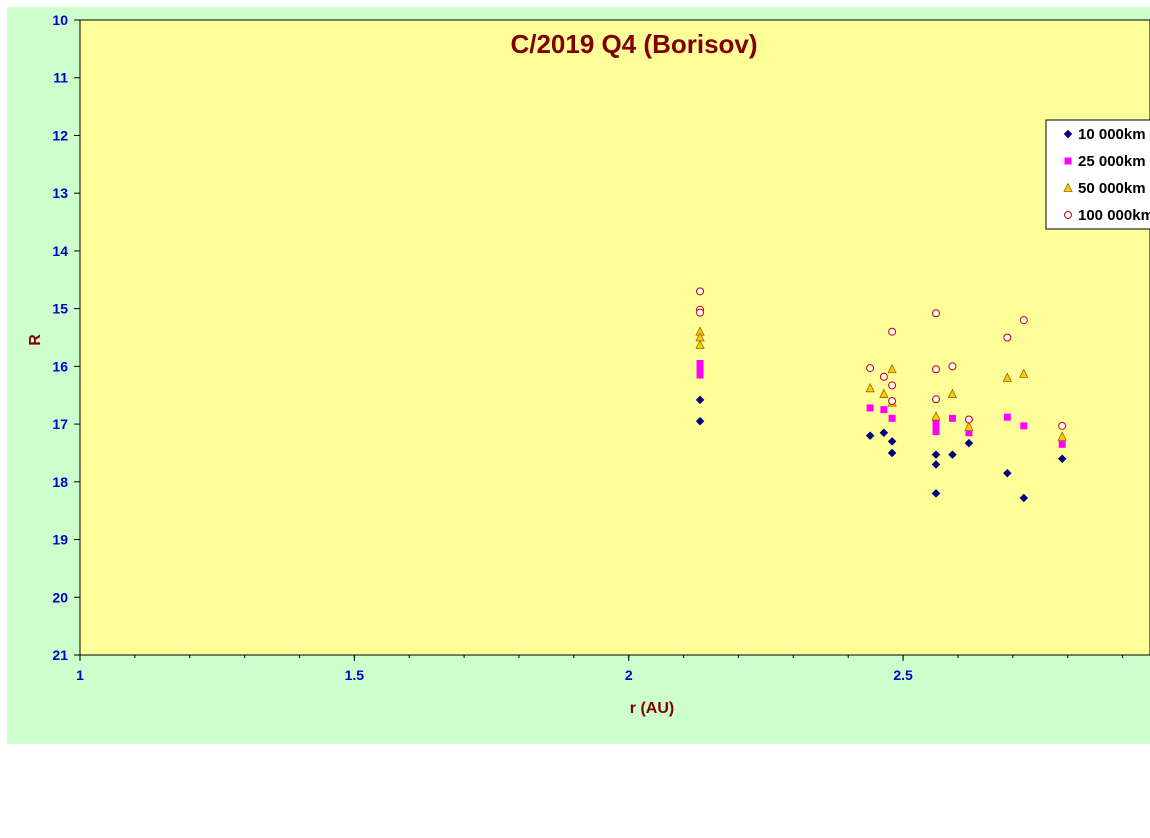  What do you see at coordinates (60, 309) in the screenshot?
I see `y-tick-label: 15` at bounding box center [60, 309].